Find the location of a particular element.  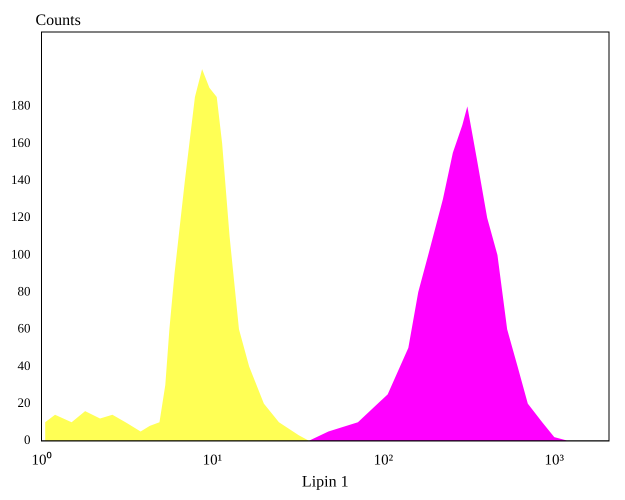

y-axis-title: Counts is located at coordinates (58, 21).